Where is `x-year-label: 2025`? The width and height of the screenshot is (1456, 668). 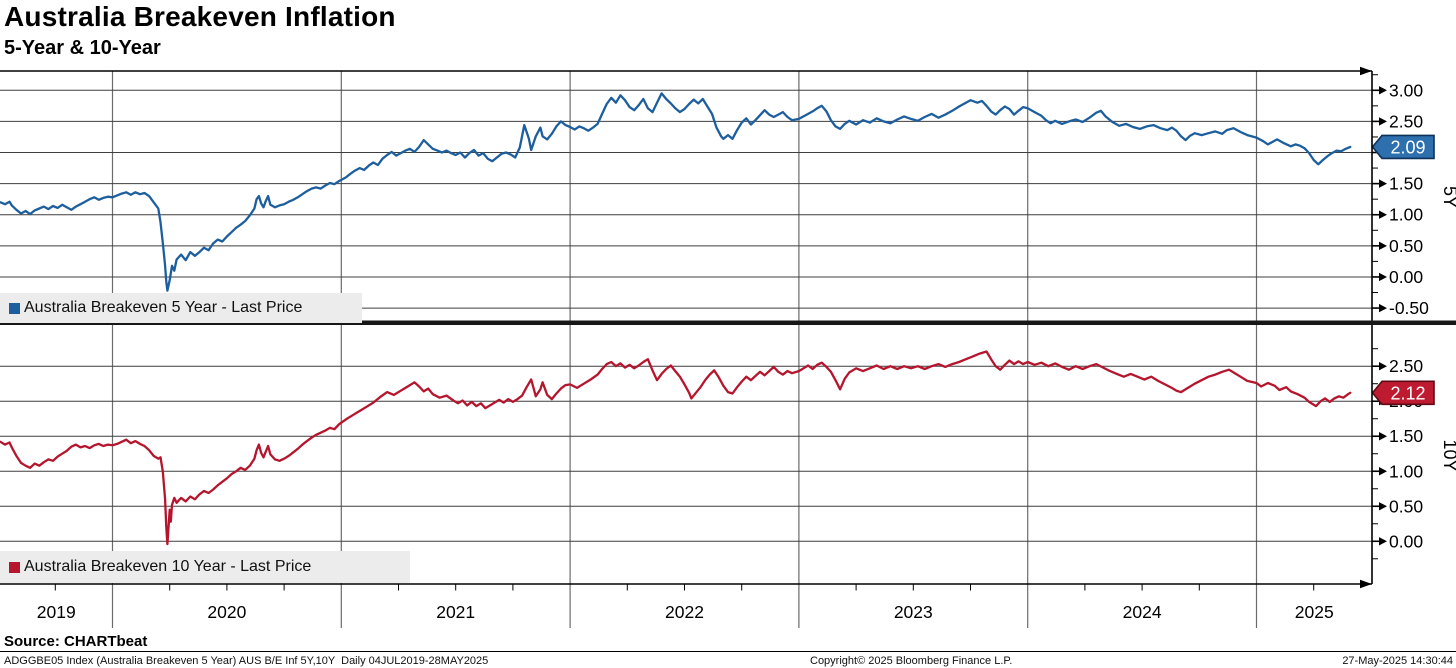 x-year-label: 2025 is located at coordinates (1314, 612).